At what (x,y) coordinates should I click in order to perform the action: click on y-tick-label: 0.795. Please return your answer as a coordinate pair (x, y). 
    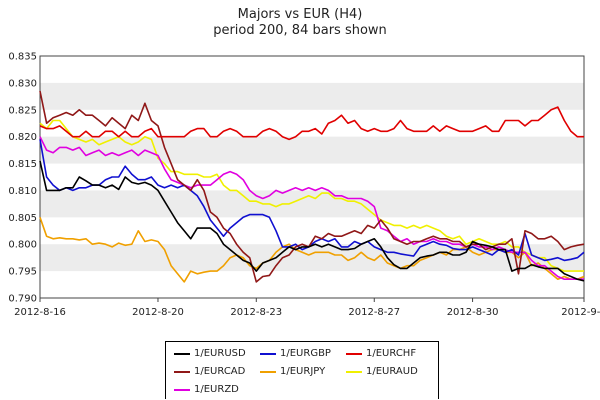
    Looking at the image, I should click on (22, 272).